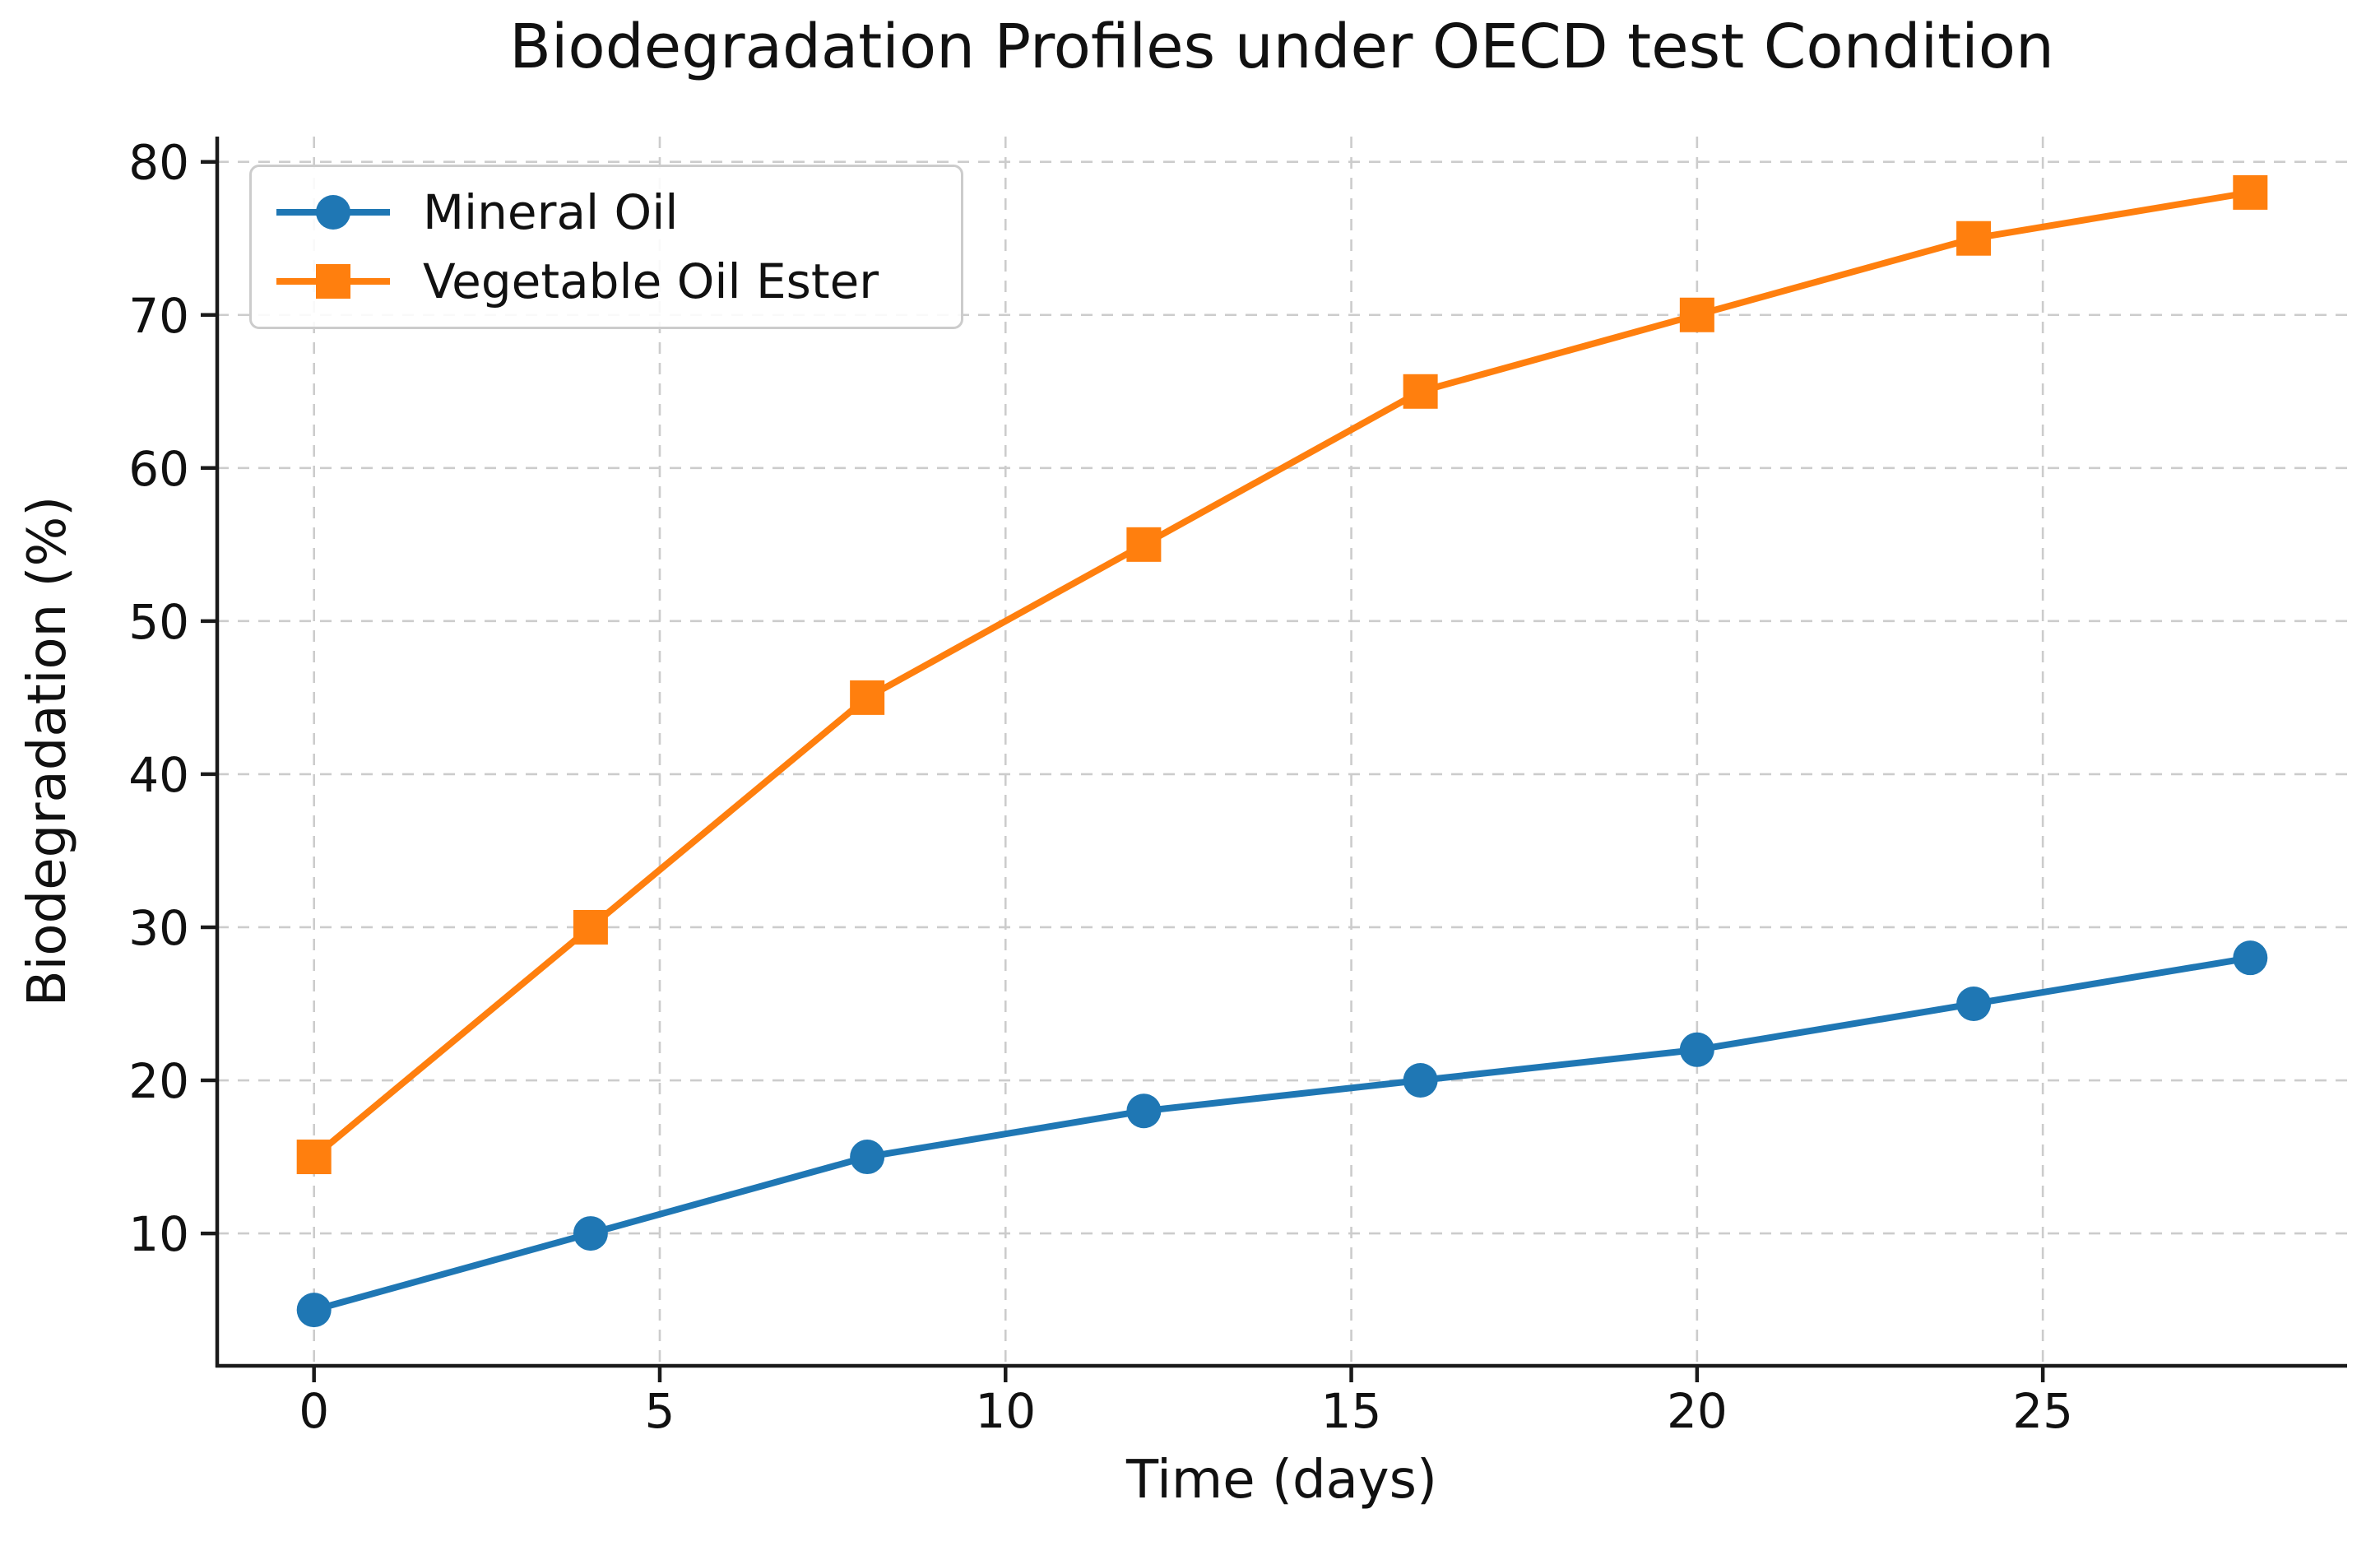  I want to click on x-tick-label: 15, so click(1351, 1411).